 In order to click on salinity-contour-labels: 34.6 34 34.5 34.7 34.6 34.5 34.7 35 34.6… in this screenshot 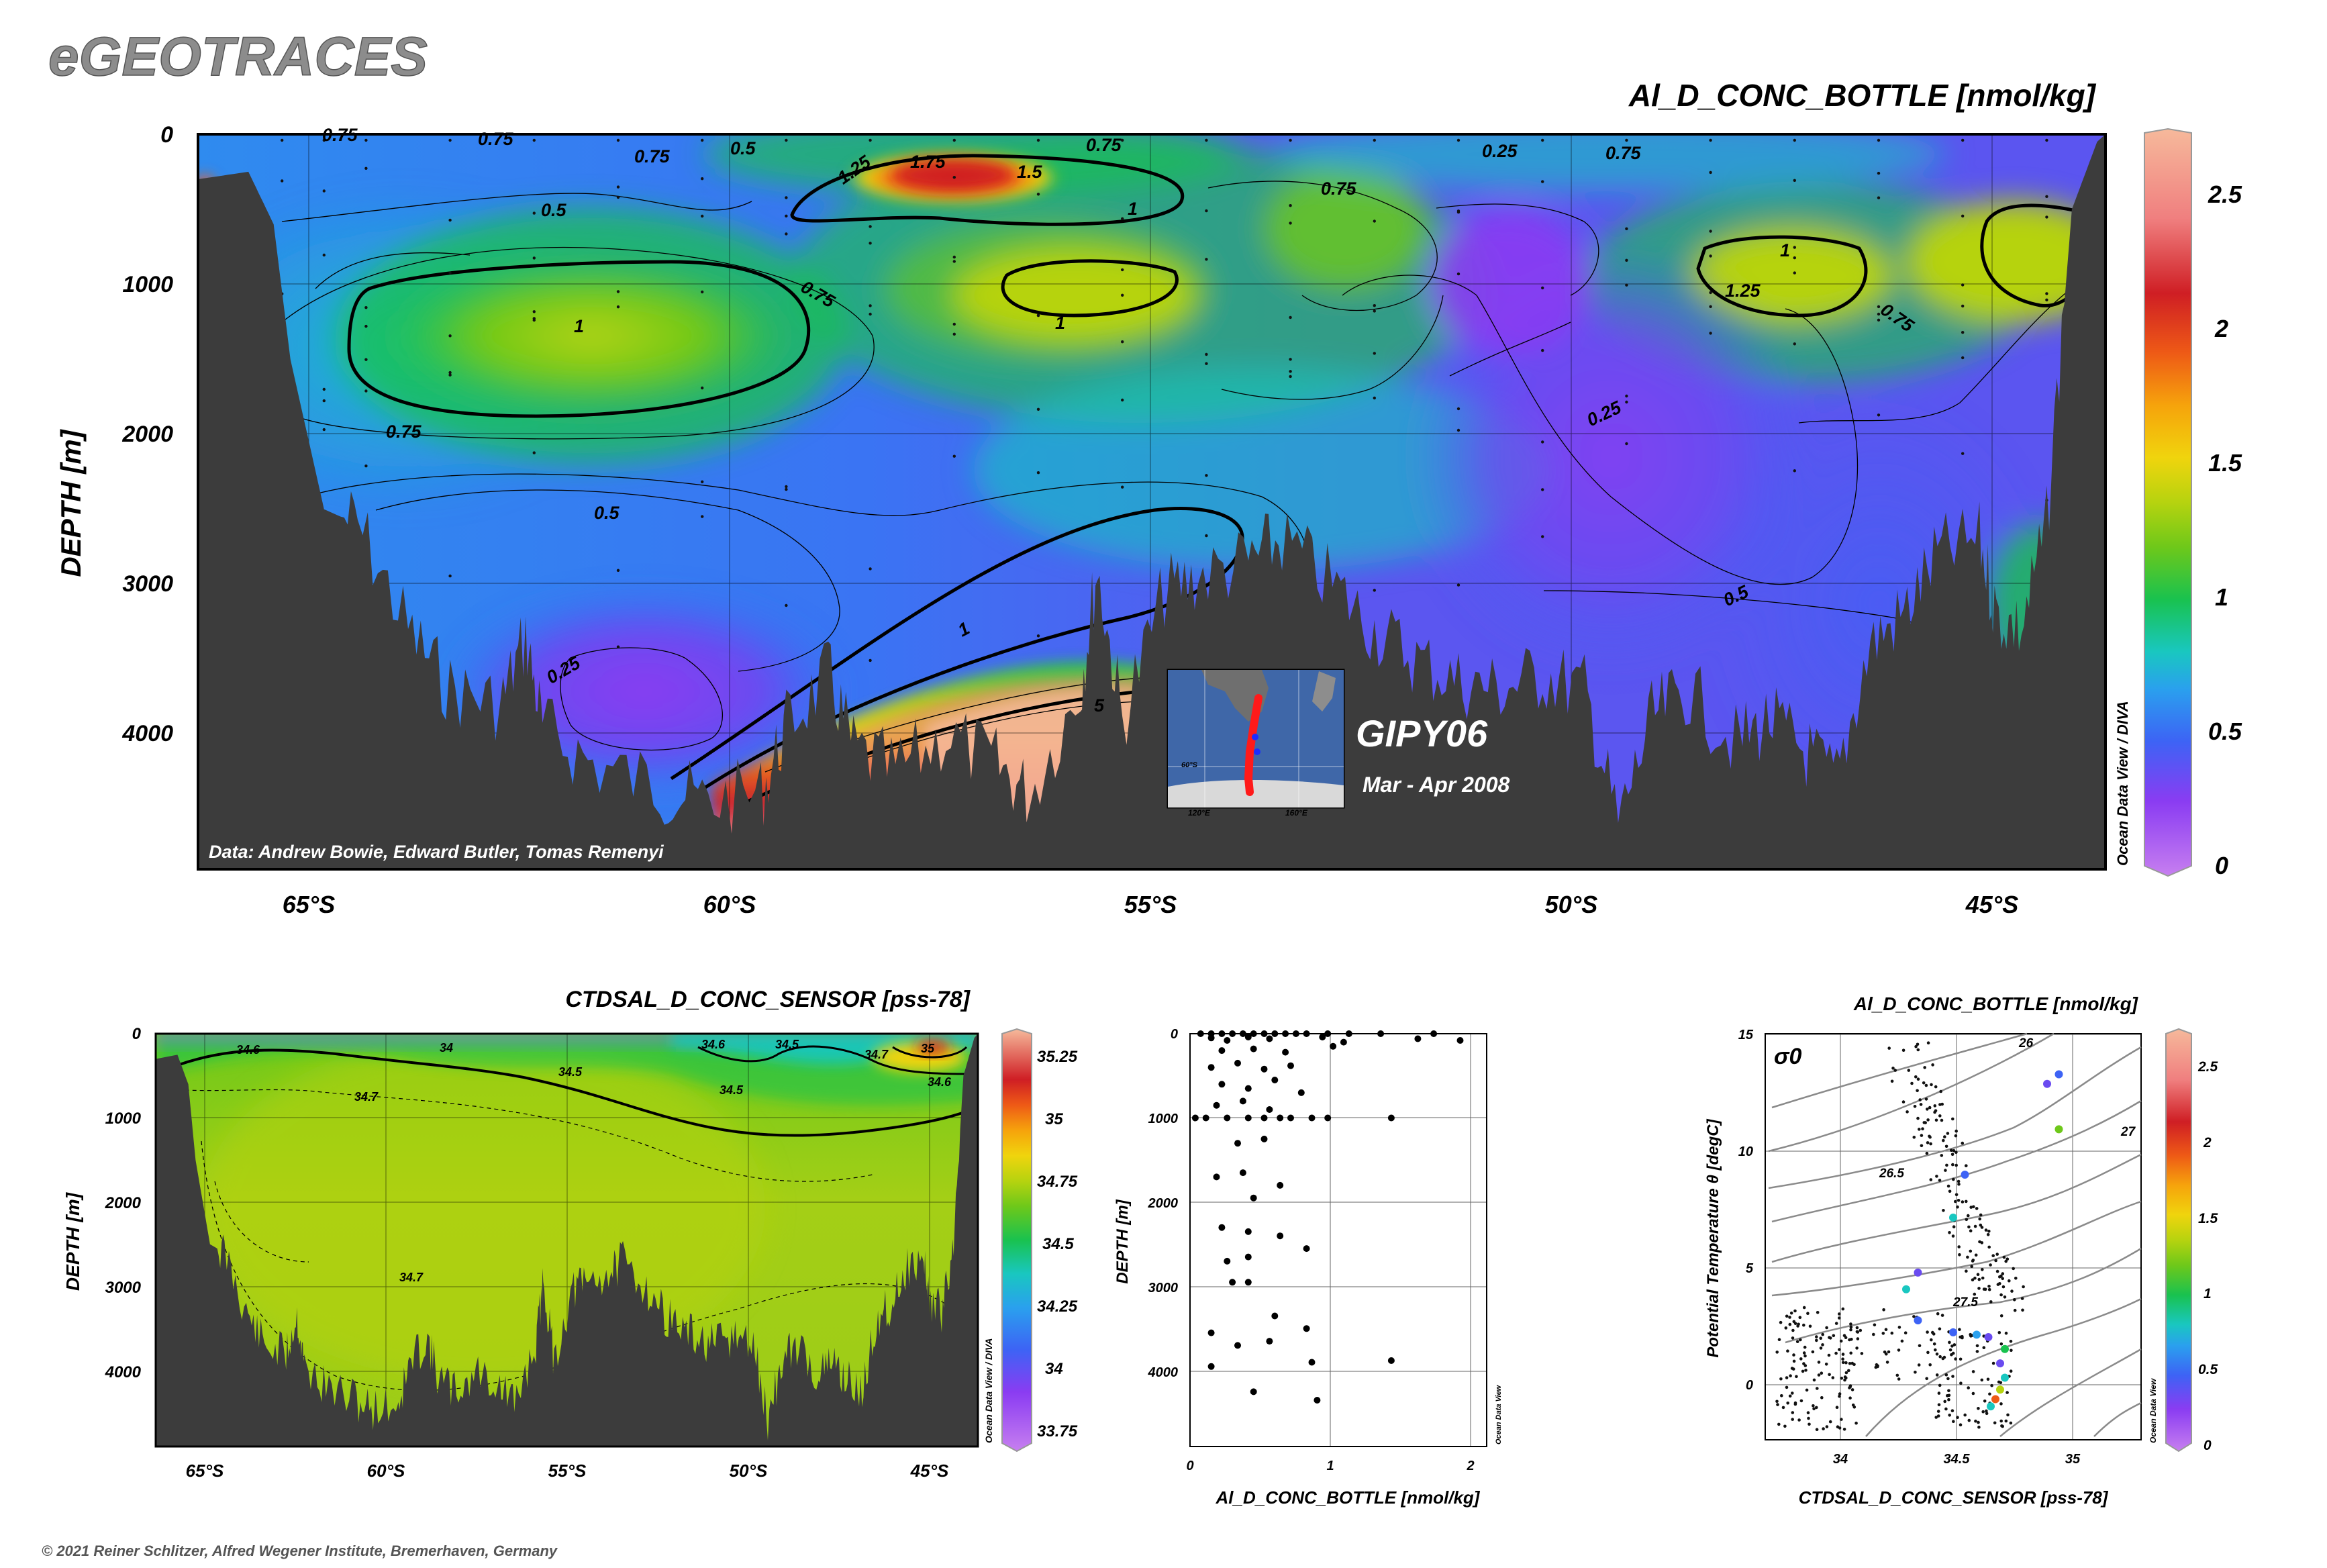, I will do `click(594, 1161)`.